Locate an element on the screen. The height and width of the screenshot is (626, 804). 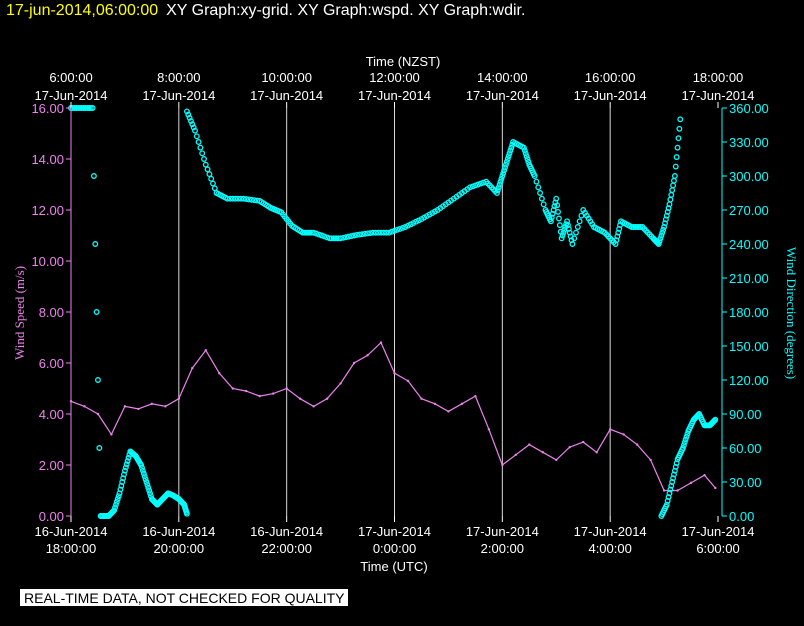
y-left-tick-label: 6.00 is located at coordinates (51, 363).